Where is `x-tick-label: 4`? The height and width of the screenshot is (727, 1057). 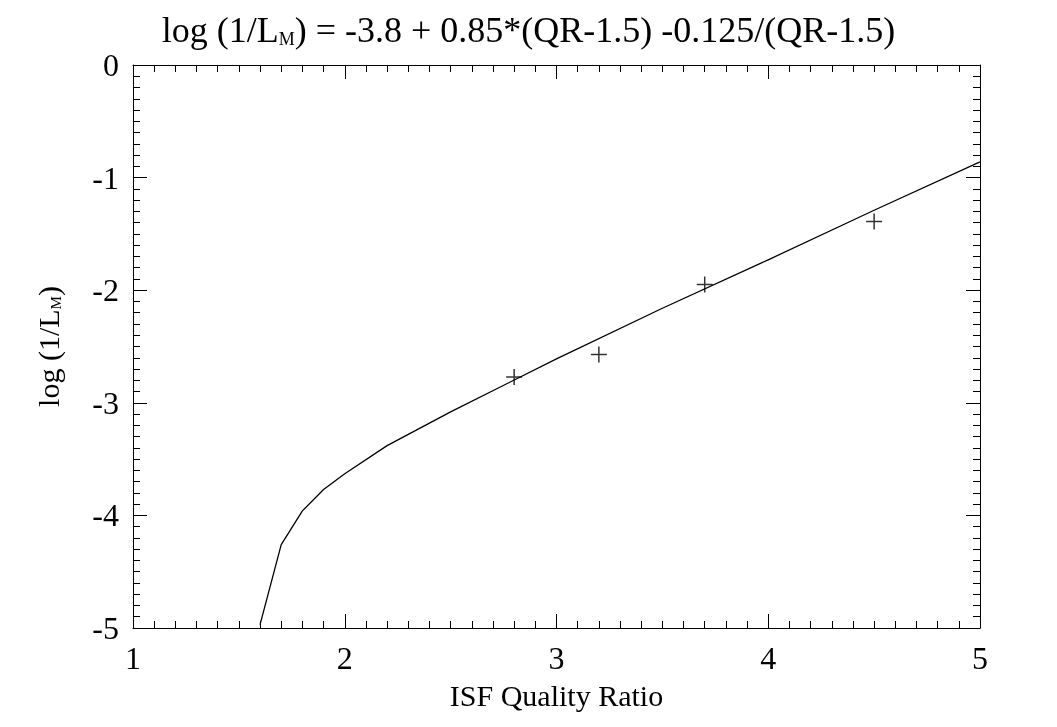 x-tick-label: 4 is located at coordinates (768, 658).